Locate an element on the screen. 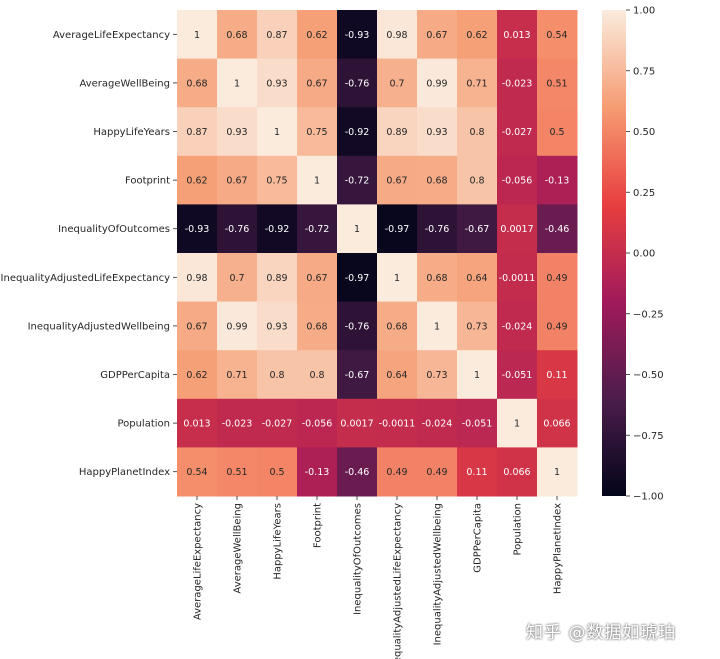  colorbar-tick-label: −0.75 is located at coordinates (648, 436).